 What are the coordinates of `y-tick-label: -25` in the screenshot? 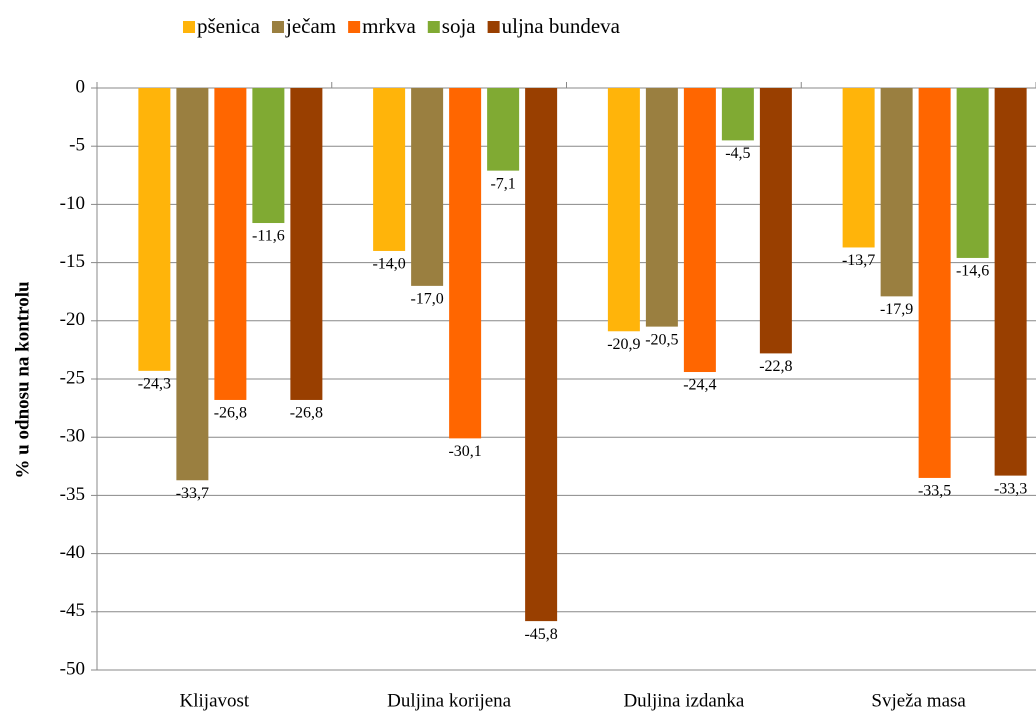 It's located at (72, 377).